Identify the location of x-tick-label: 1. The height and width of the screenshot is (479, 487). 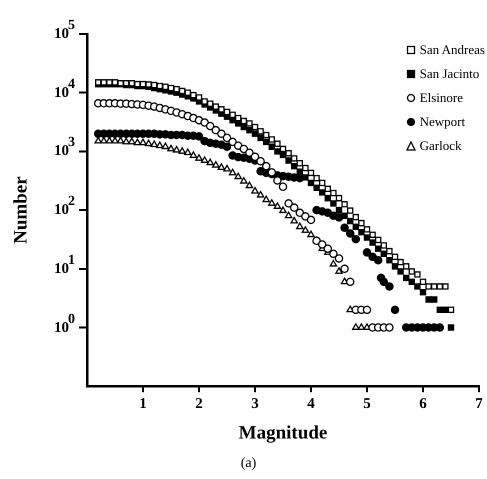
(143, 404).